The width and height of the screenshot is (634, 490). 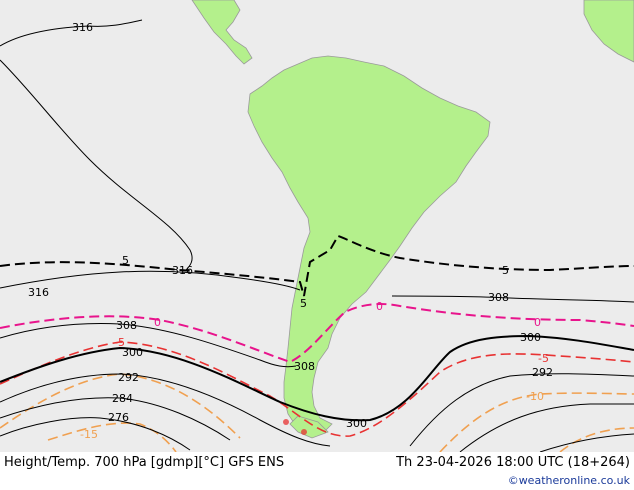 I want to click on temp-label: -10, so click(x=535, y=396).